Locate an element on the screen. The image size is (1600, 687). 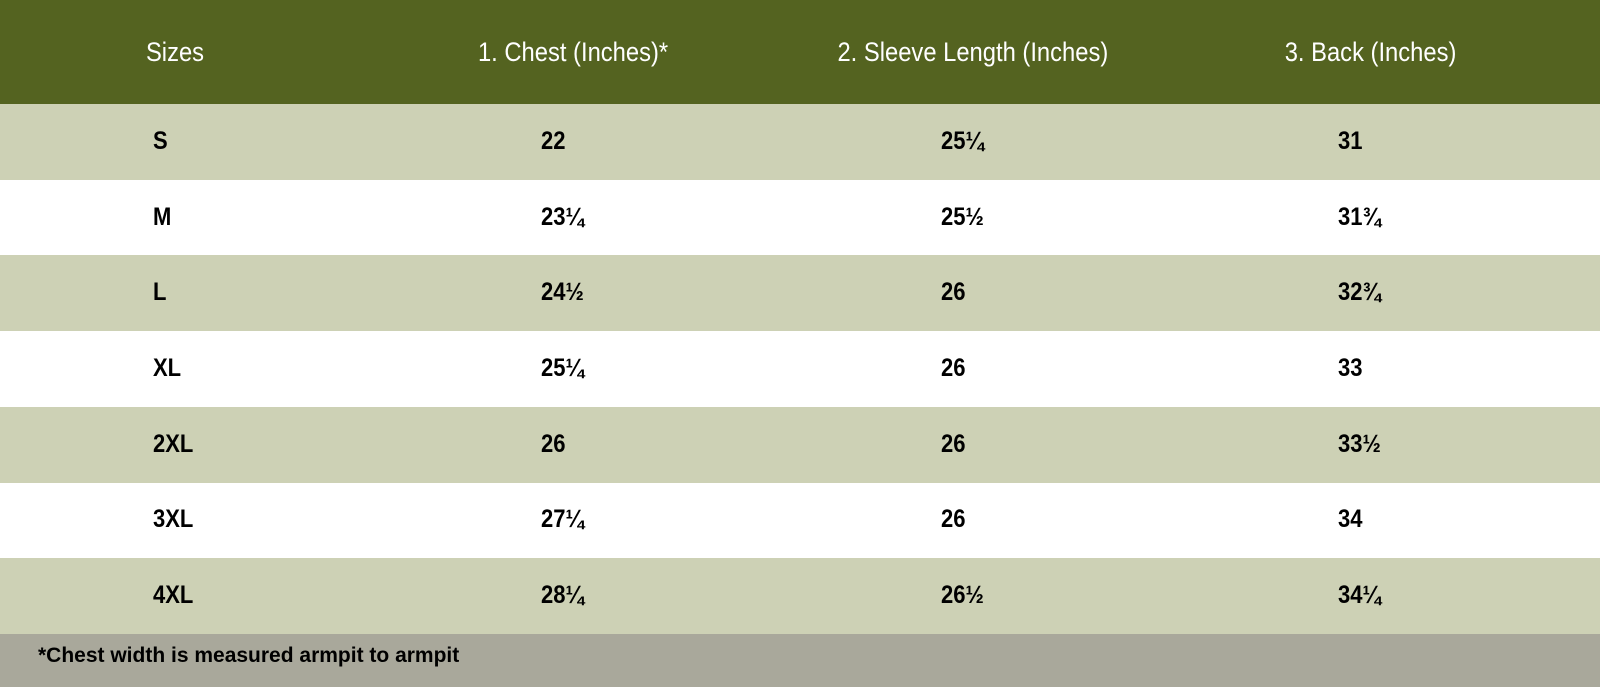
measurement: 33 is located at coordinates (1350, 367).